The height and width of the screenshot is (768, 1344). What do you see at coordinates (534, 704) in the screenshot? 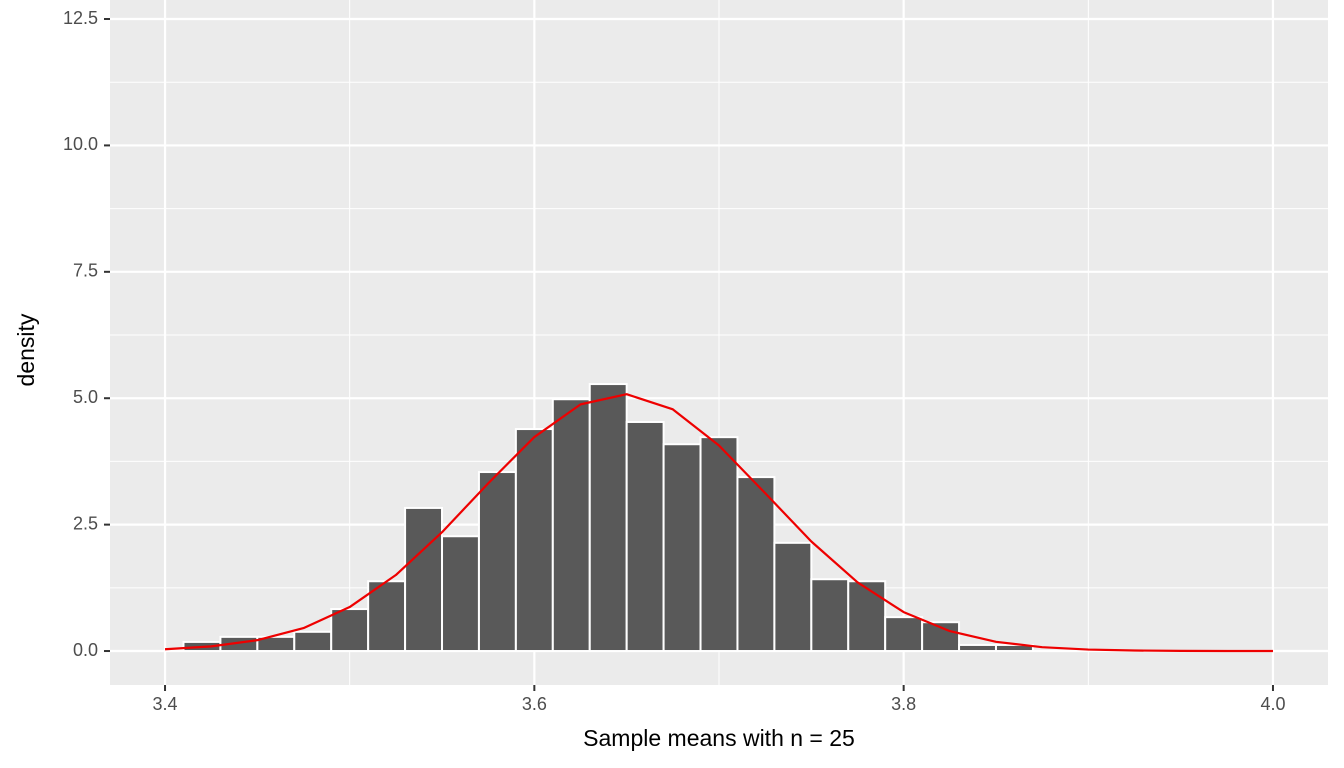
I see `x-tick-label: 3.6` at bounding box center [534, 704].